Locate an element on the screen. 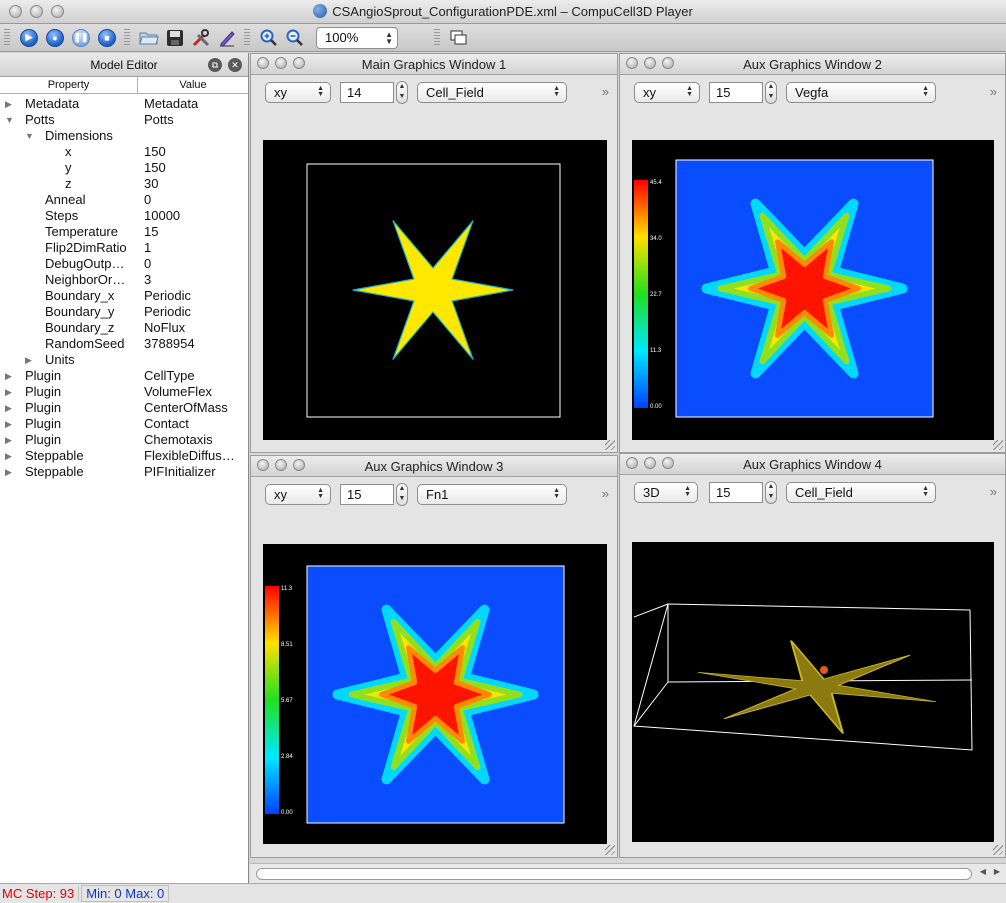 The height and width of the screenshot is (903, 1006). property-row: ▶ Steppable PIFInitializer is located at coordinates (124, 472).